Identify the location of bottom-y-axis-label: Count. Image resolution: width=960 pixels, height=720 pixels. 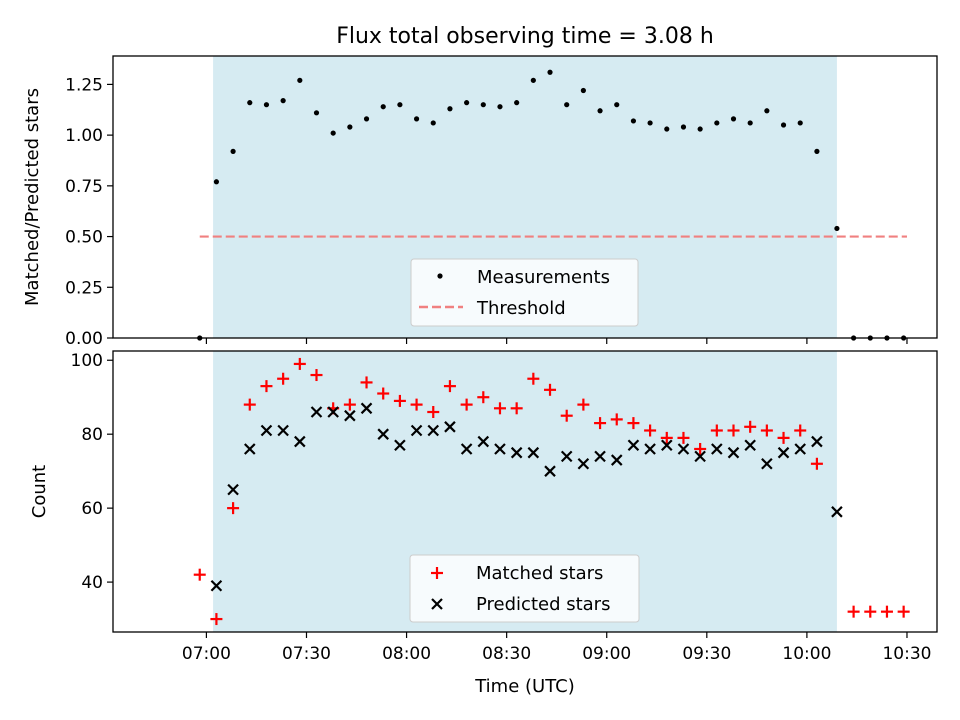
(39, 491).